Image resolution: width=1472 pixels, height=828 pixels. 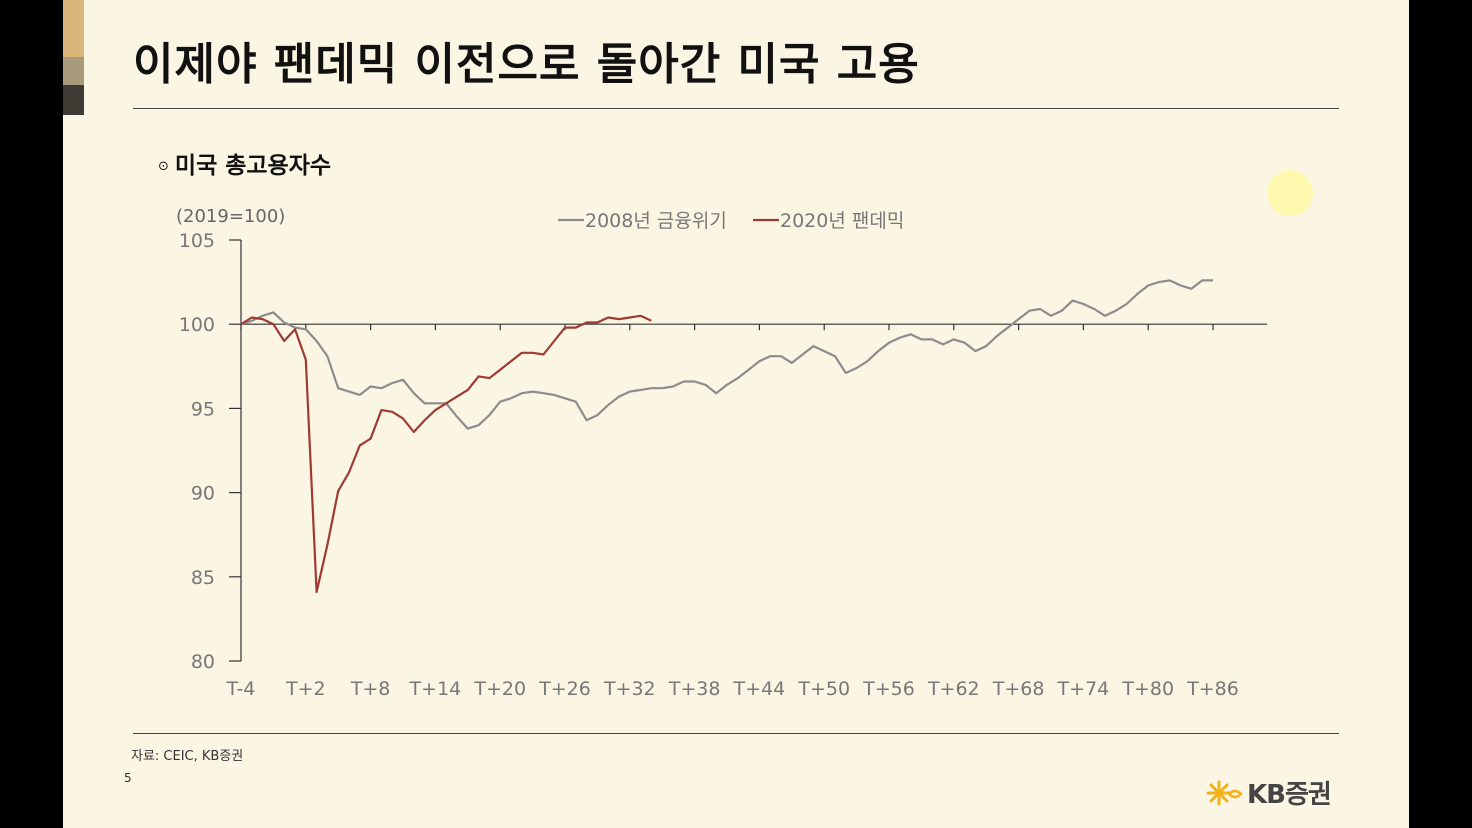 I want to click on title-divider, so click(x=736, y=108).